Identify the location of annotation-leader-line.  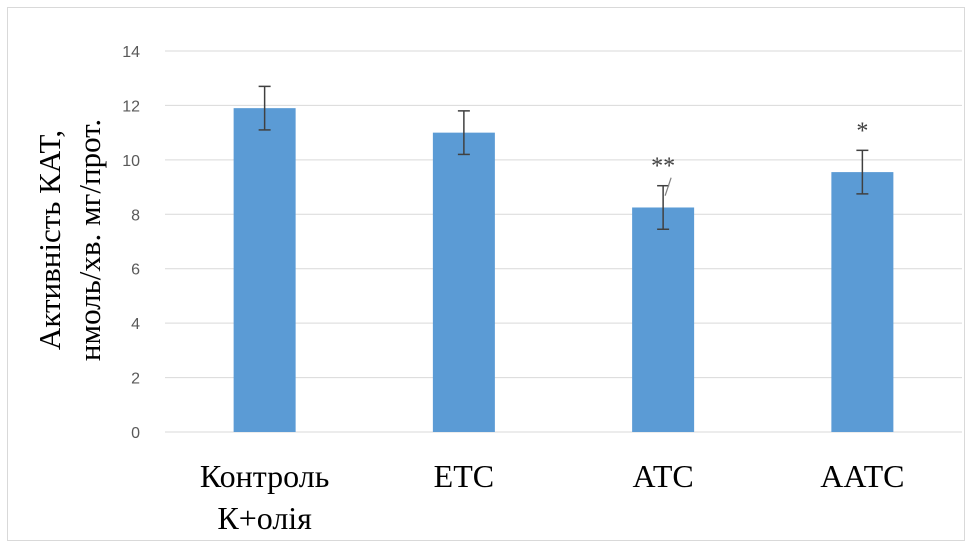
(668, 186).